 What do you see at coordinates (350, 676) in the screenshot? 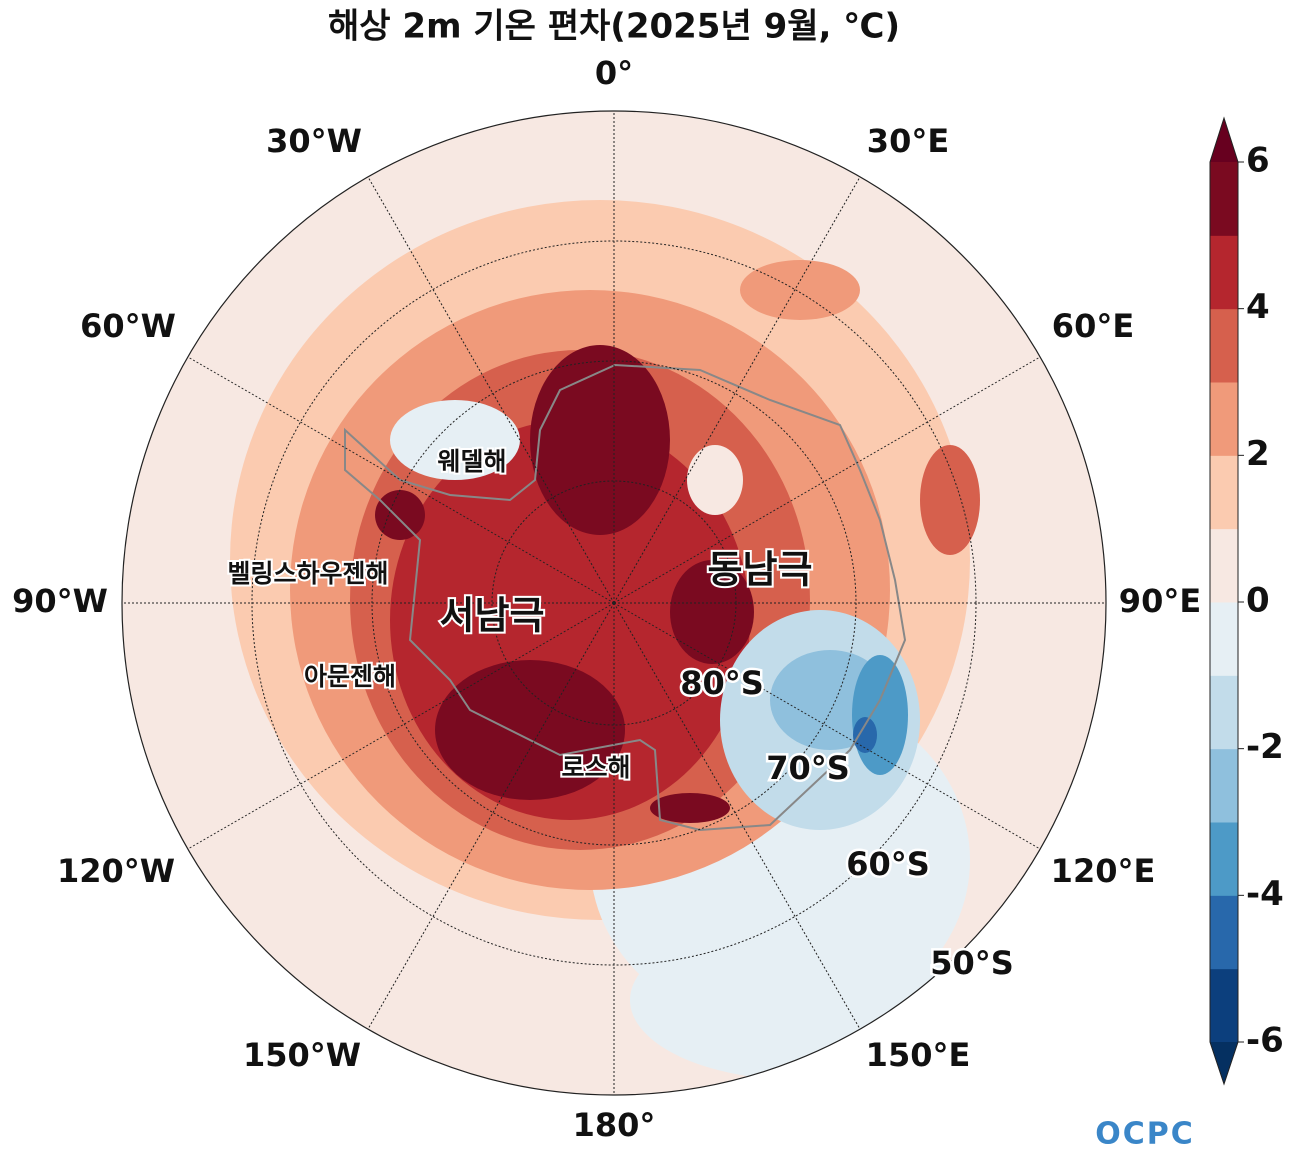
I see `region-label: 아문젠해` at bounding box center [350, 676].